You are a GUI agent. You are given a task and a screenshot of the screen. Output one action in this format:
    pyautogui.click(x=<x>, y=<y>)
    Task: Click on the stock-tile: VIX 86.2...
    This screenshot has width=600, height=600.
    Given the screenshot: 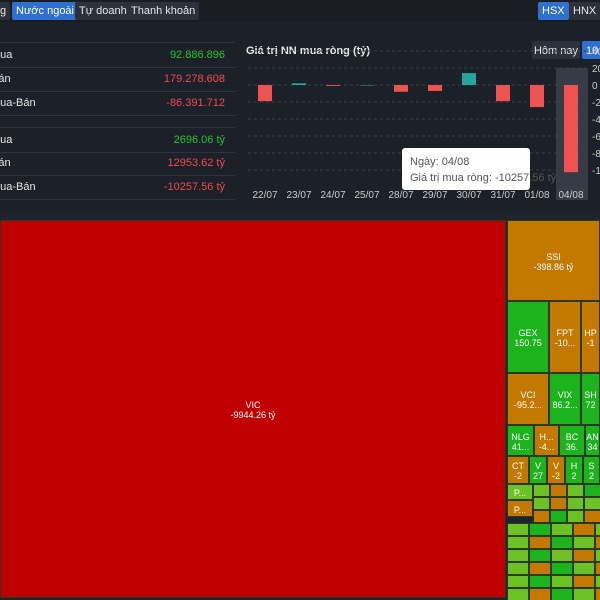 What is the action you would take?
    pyautogui.click(x=565, y=399)
    